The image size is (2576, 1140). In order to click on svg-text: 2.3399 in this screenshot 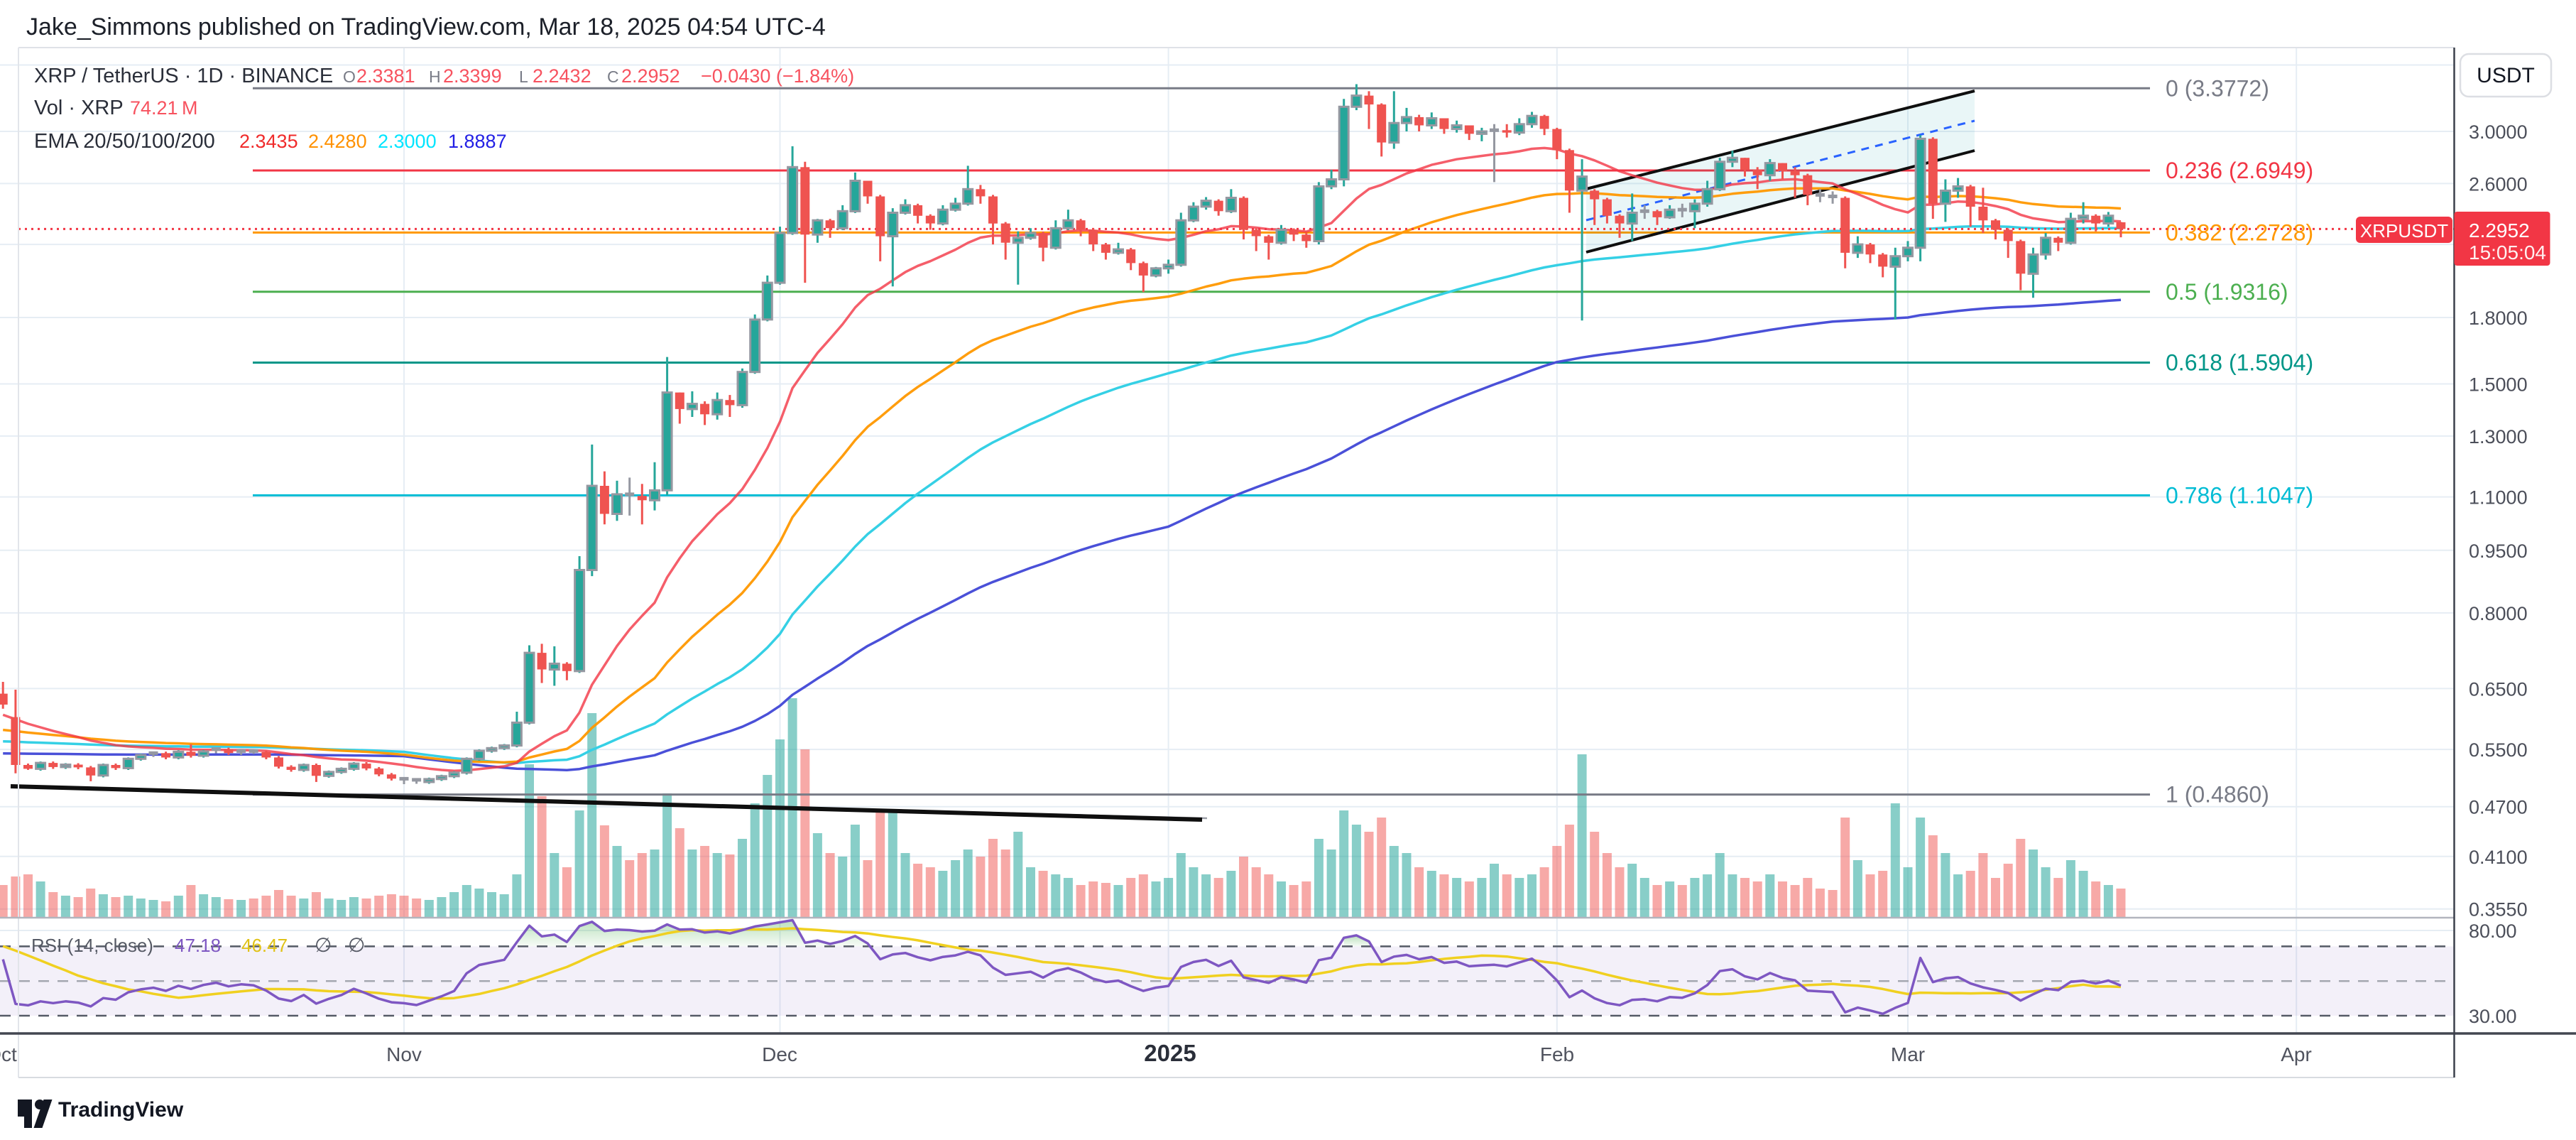, I will do `click(472, 76)`.